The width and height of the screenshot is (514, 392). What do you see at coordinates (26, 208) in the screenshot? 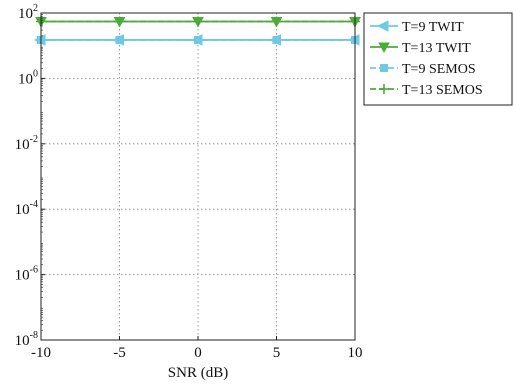
I see `y-tick-label: 10⁻⁴` at bounding box center [26, 208].